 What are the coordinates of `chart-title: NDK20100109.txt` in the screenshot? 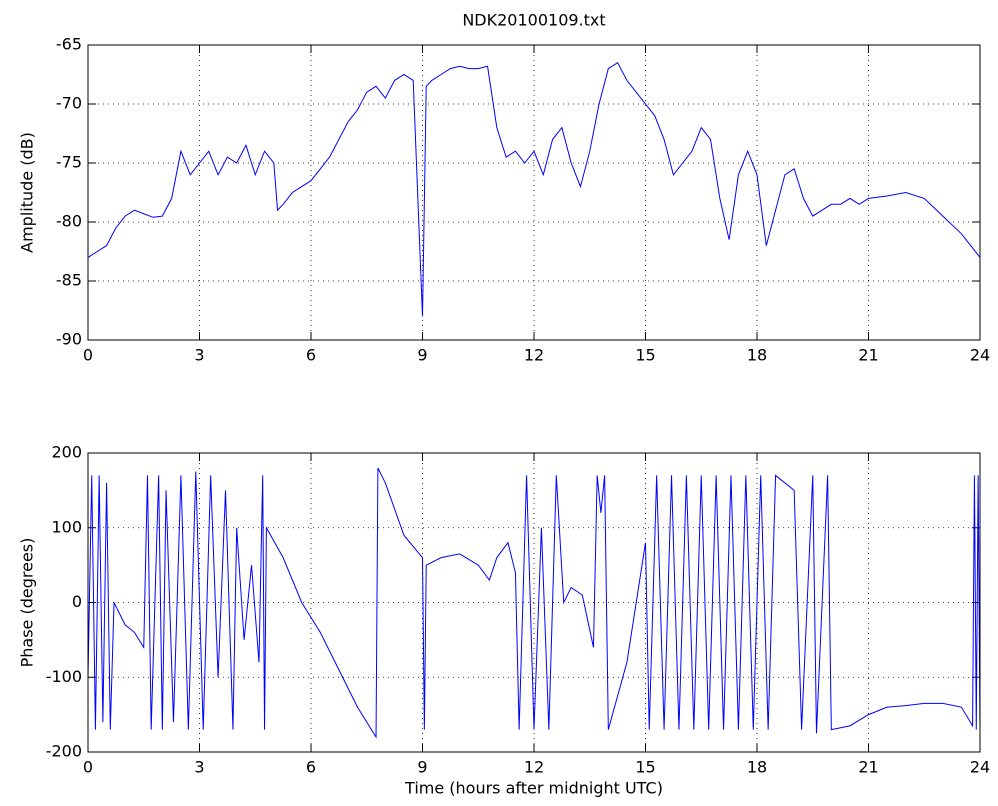 It's located at (533, 20).